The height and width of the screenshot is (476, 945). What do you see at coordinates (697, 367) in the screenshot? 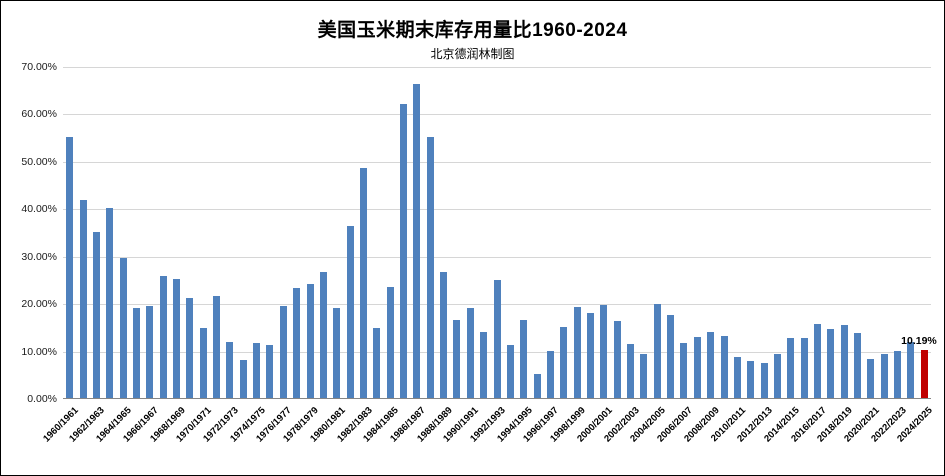
I see `bar-2007-2008` at bounding box center [697, 367].